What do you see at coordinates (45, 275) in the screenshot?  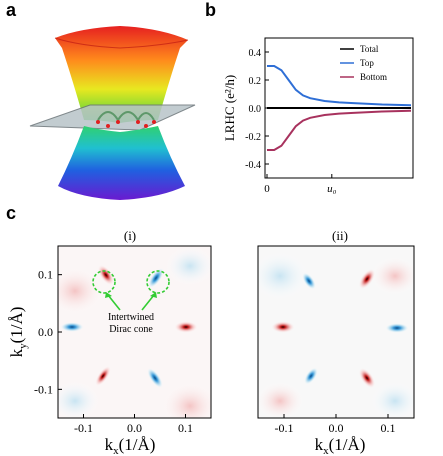 I see `y-tick-label: 0.1` at bounding box center [45, 275].